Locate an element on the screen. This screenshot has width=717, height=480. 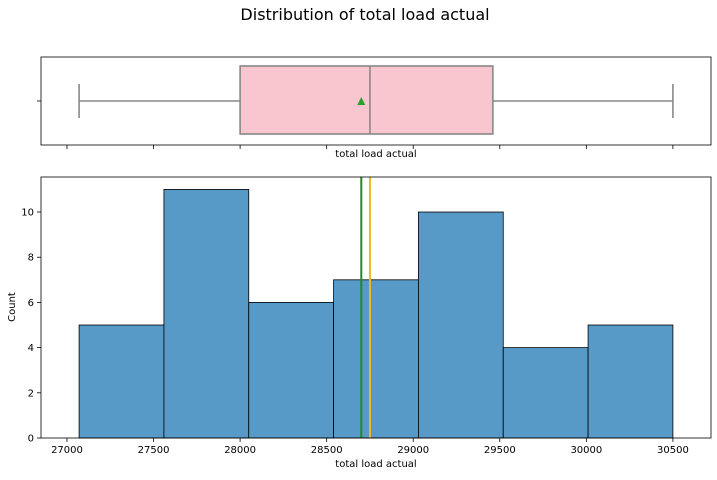
histogram-ylabel: Count is located at coordinates (12, 307).